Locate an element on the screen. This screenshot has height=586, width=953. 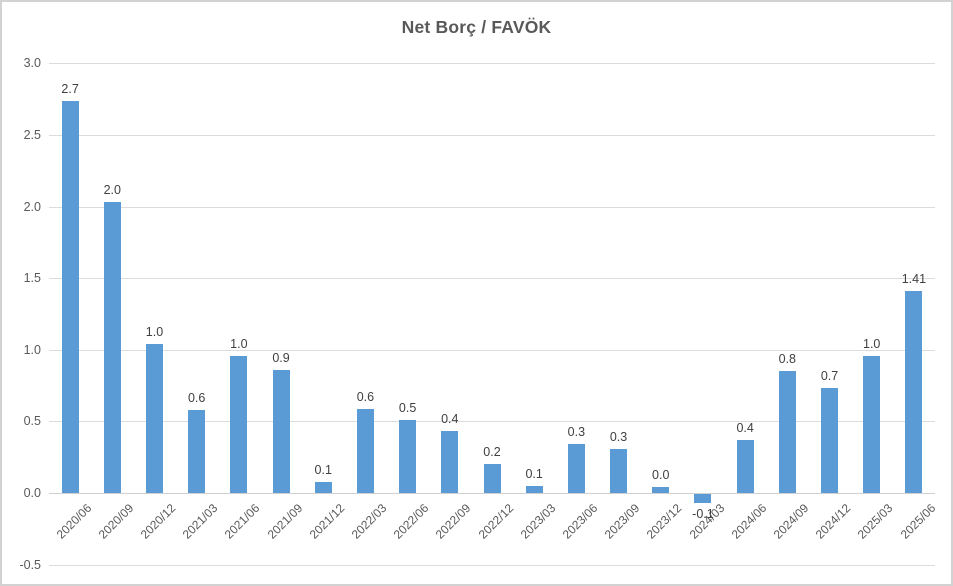
x-tick-label-text: 2022/03 is located at coordinates (369, 521).